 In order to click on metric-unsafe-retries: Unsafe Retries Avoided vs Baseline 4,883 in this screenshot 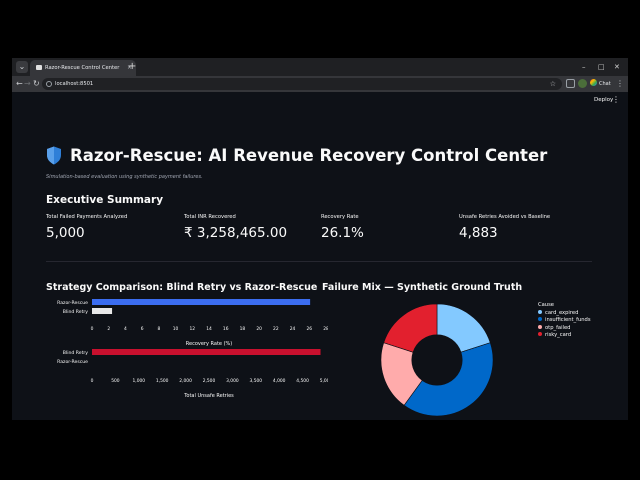, I will do `click(504, 227)`.